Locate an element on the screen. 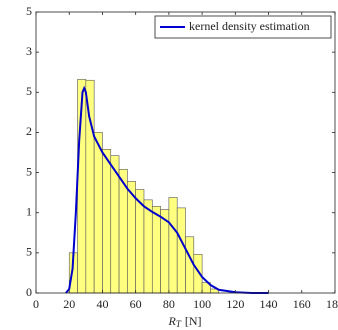 Image resolution: width=338 pixels, height=330 pixels. x-tick-label: 140 is located at coordinates (269, 304).